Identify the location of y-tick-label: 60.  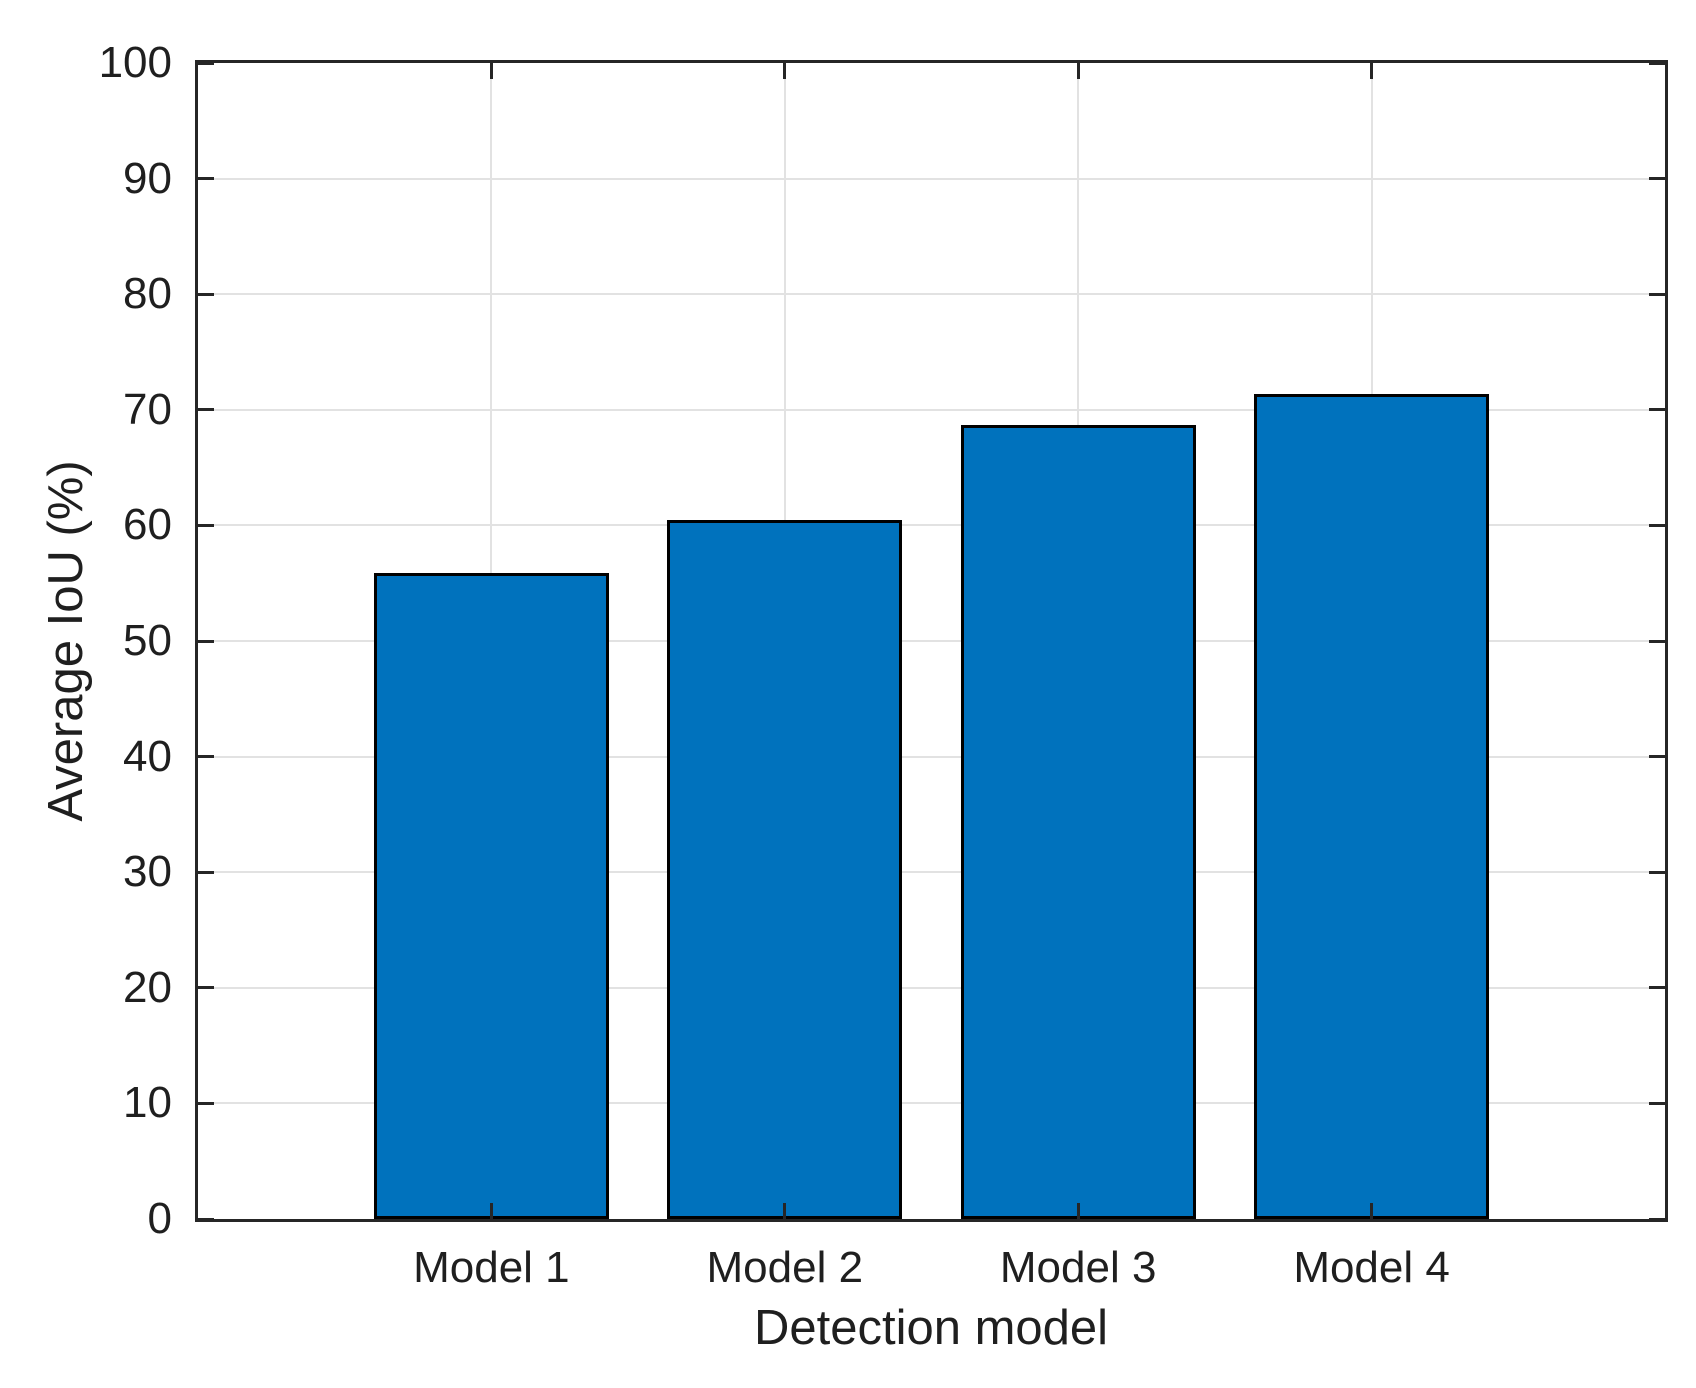
(147, 525).